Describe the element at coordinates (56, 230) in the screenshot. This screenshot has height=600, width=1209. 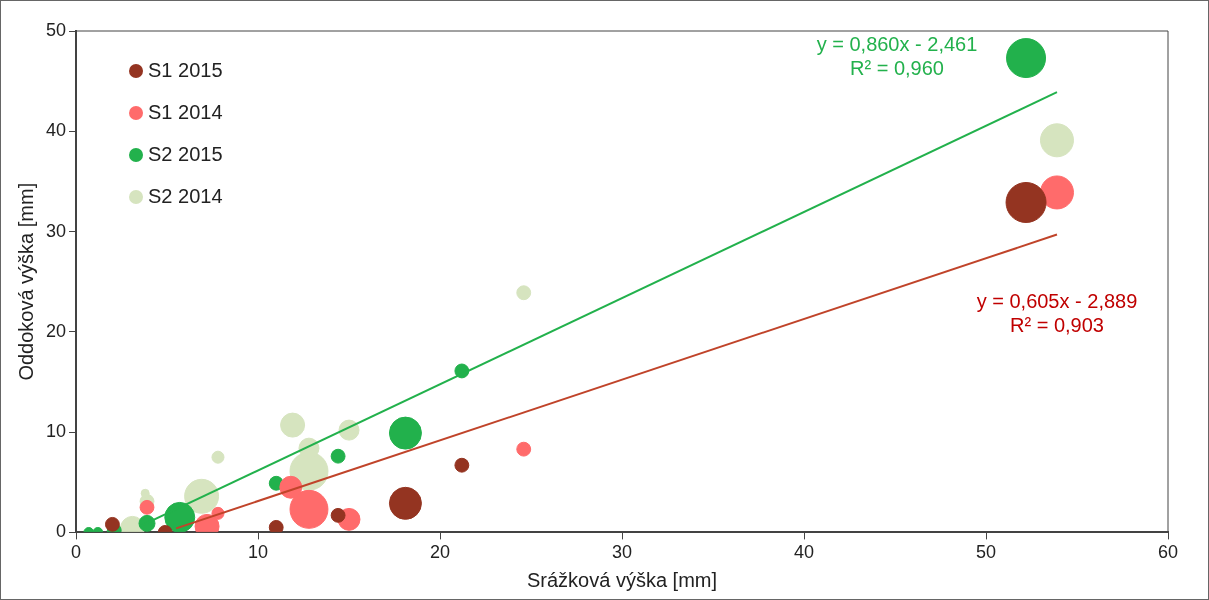
I see `y-tick-label: 30` at that location.